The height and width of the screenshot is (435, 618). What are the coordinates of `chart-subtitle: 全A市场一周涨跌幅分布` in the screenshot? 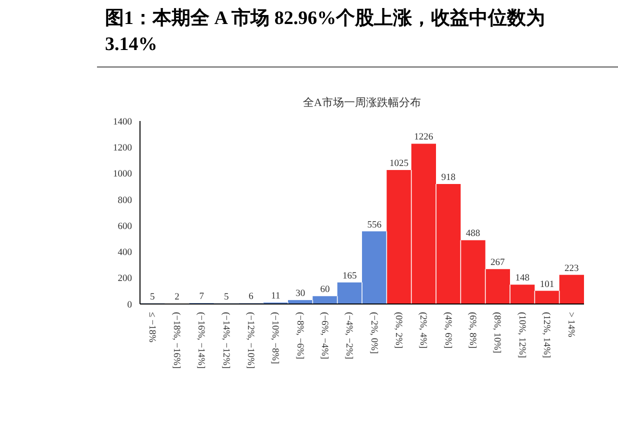 It's located at (362, 102).